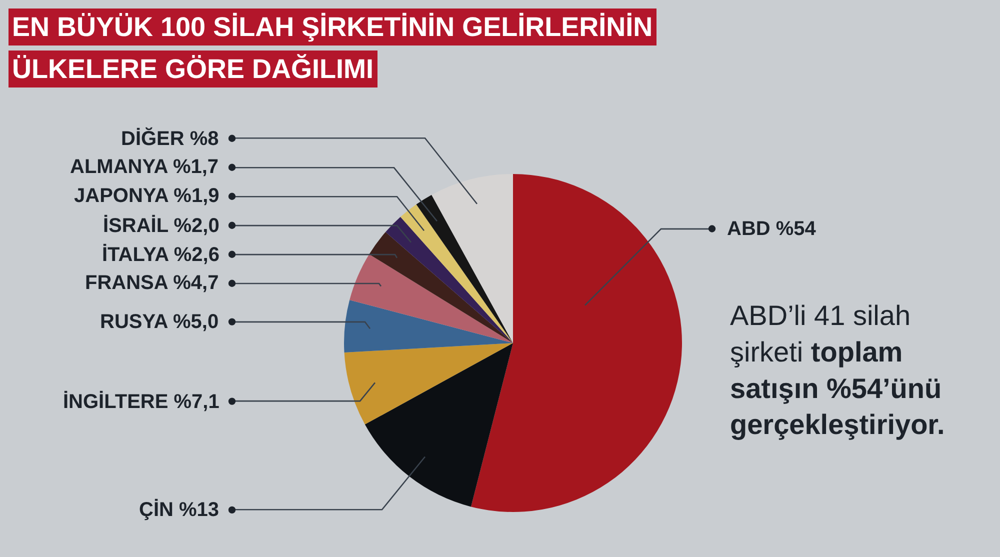 Image resolution: width=1000 pixels, height=557 pixels. Describe the element at coordinates (141, 401) in the screenshot. I see `slice-label: İNGİLTERE %7,1` at that location.